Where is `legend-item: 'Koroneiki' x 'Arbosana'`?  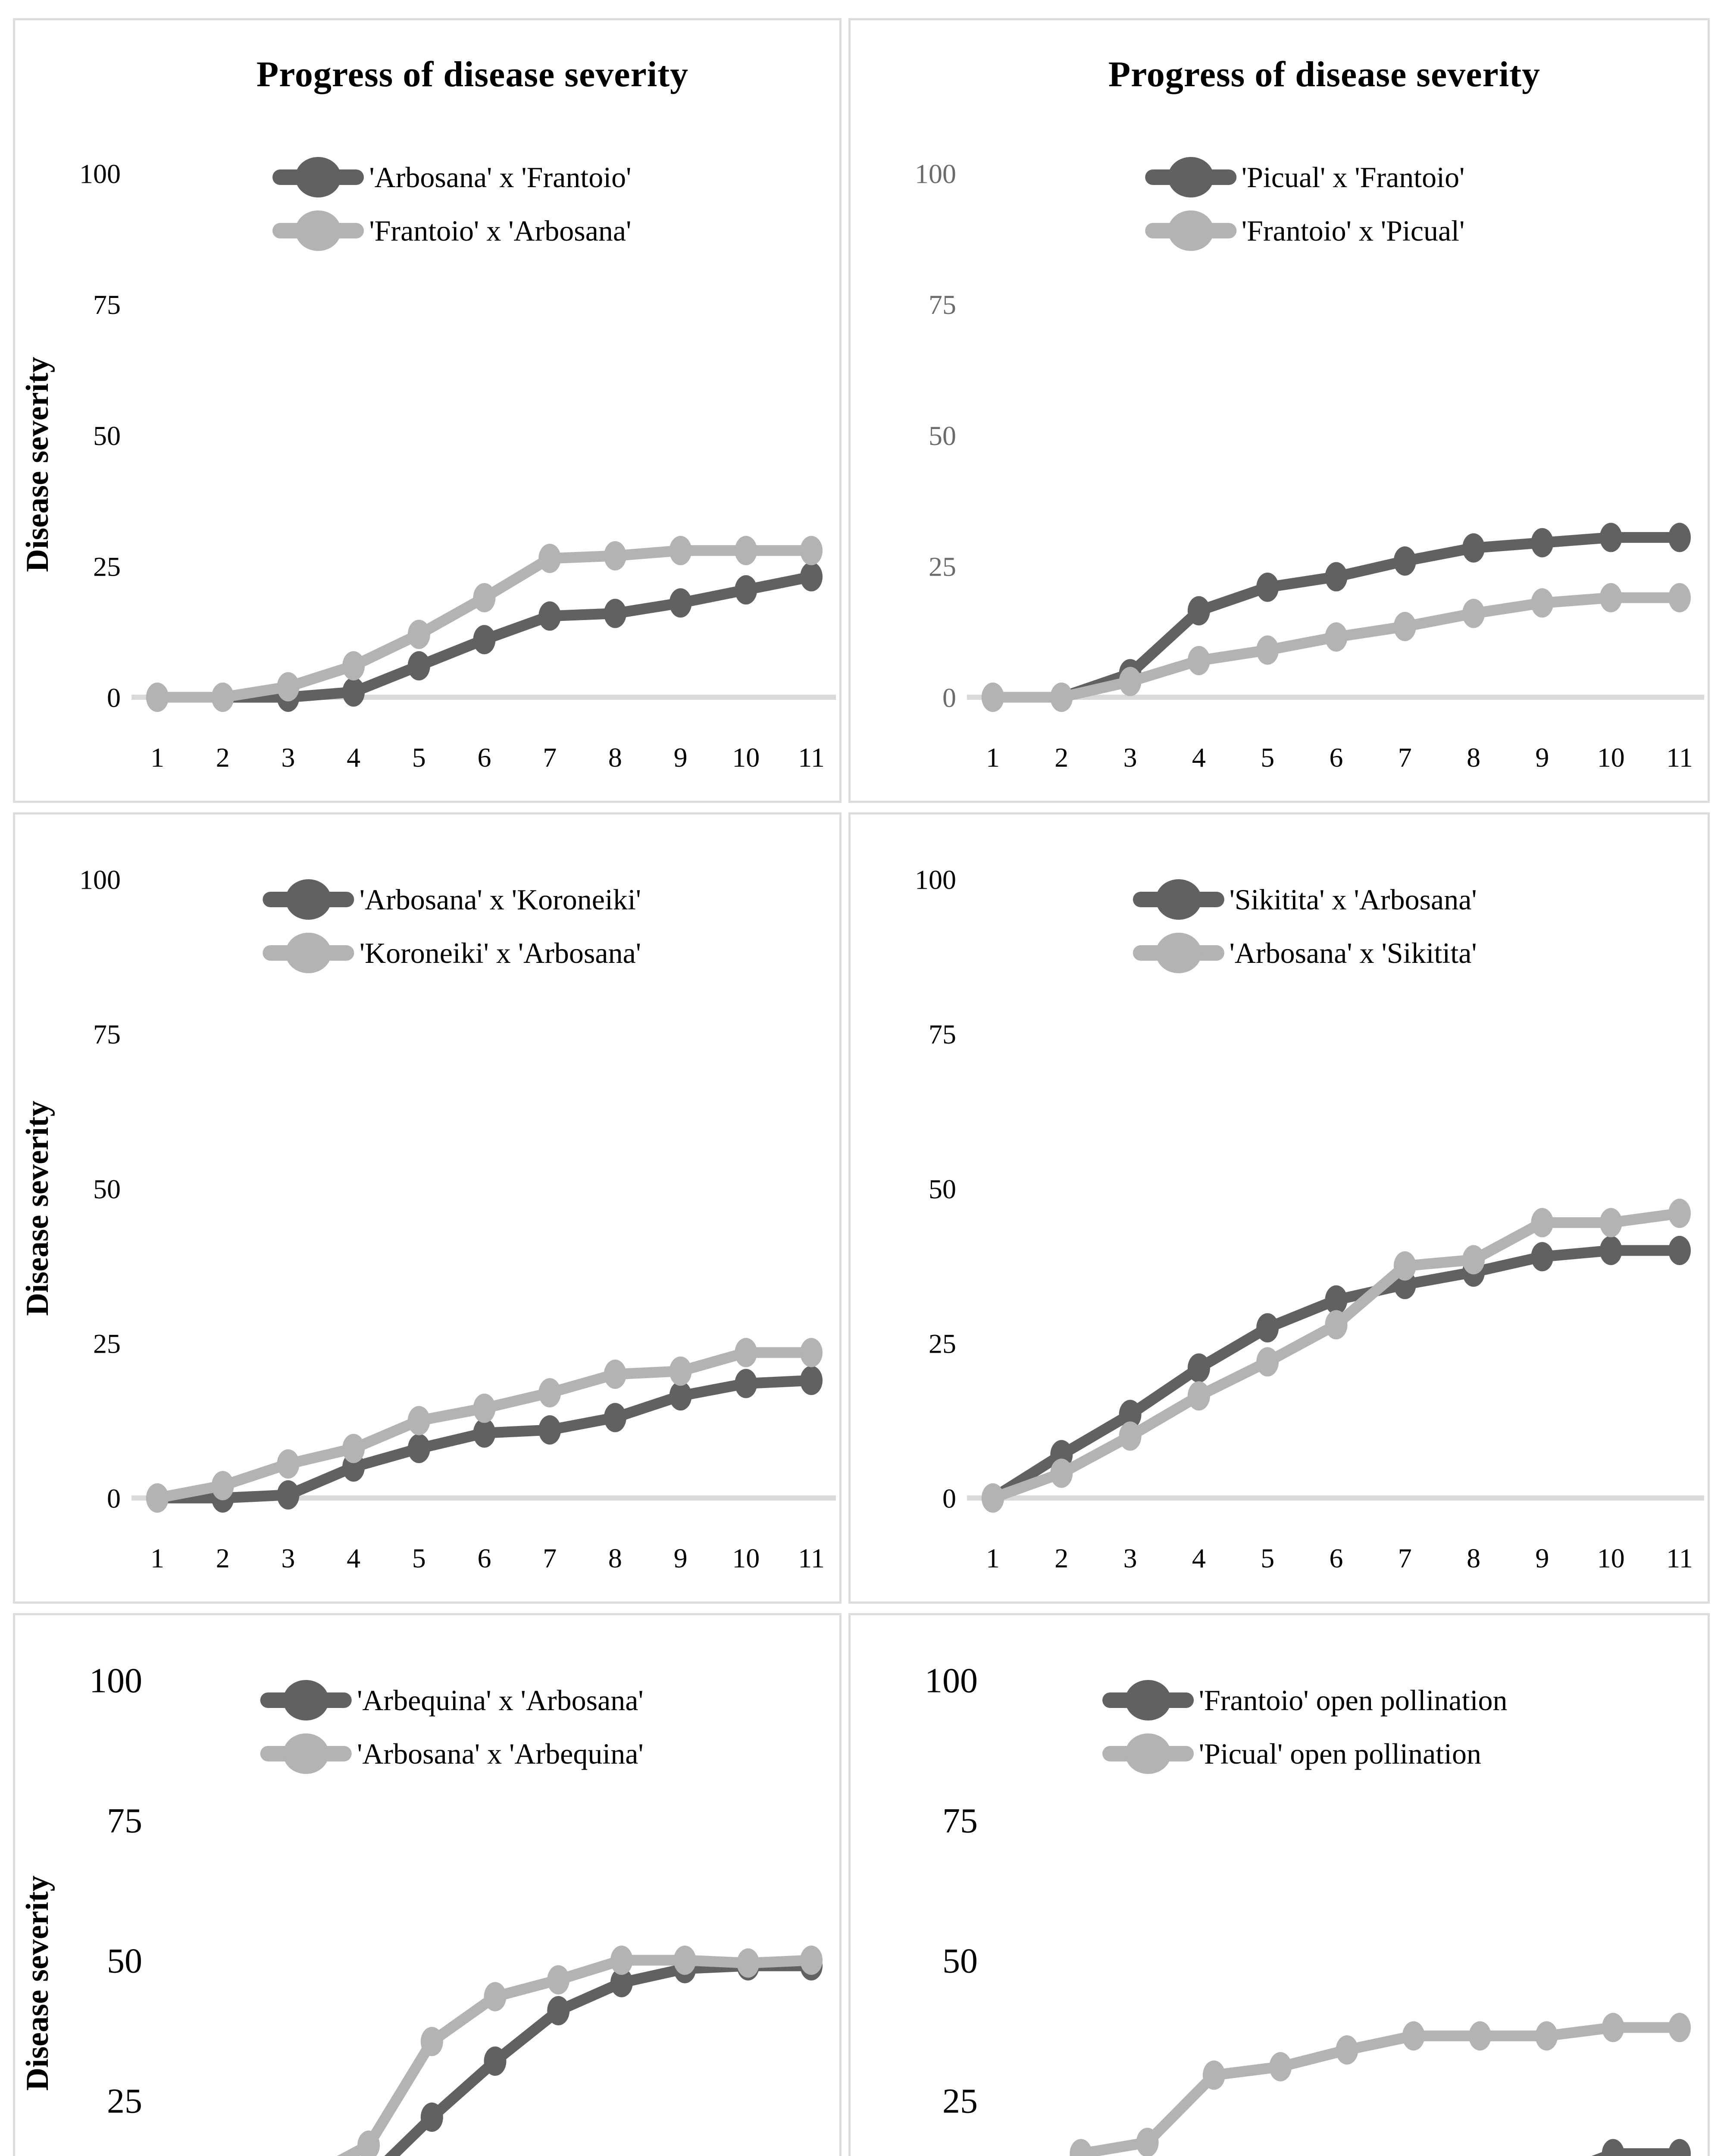 legend-item: 'Koroneiki' x 'Arbosana' is located at coordinates (452, 953).